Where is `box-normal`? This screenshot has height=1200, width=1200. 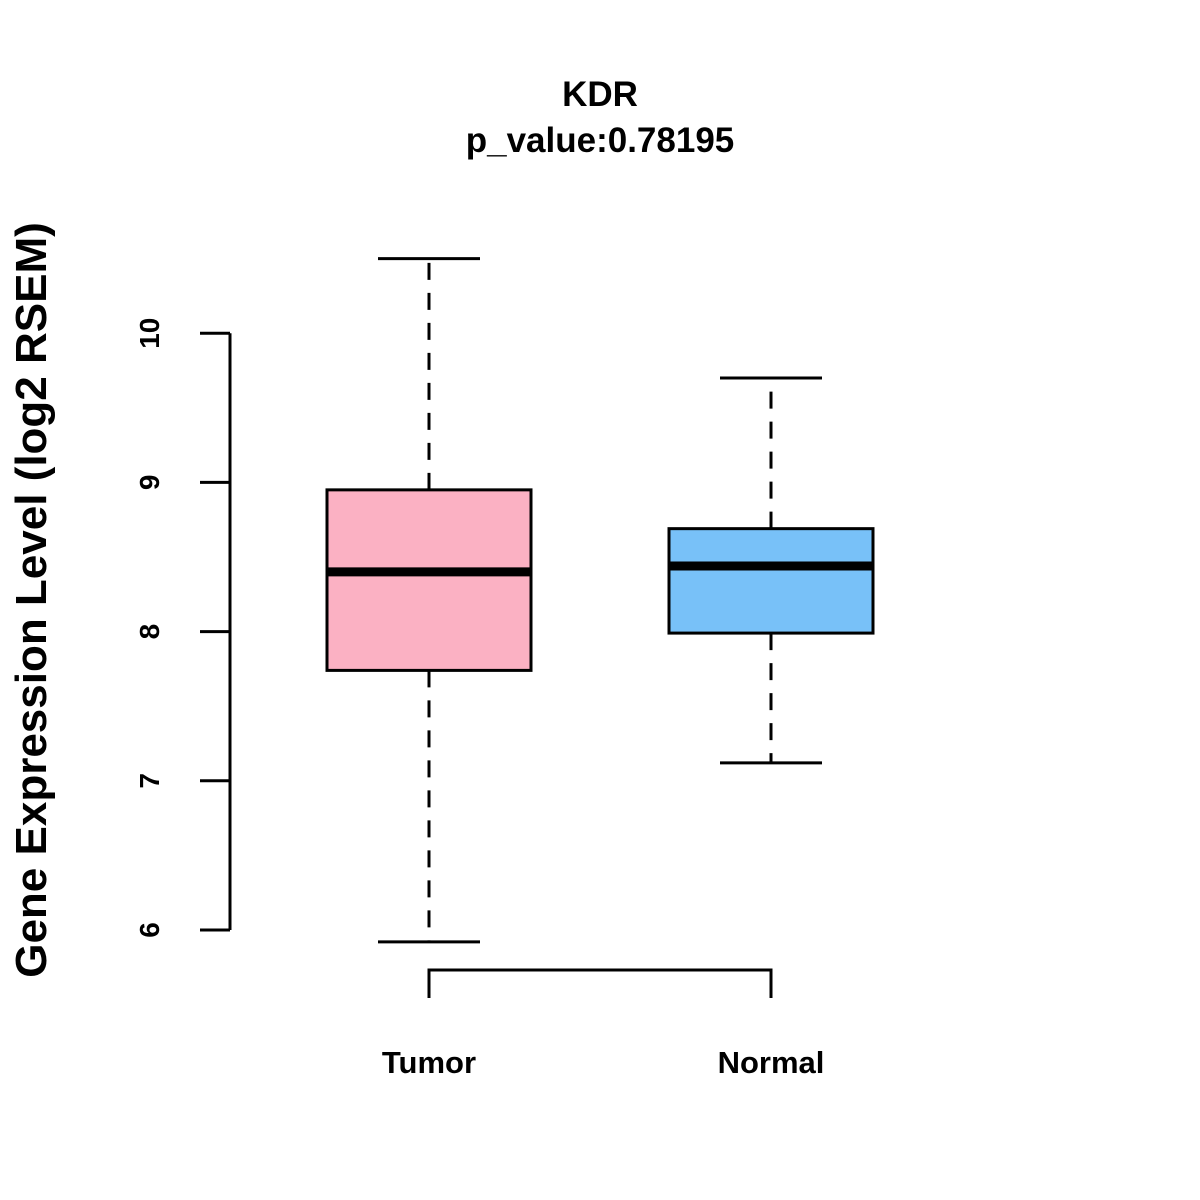
box-normal is located at coordinates (771, 570).